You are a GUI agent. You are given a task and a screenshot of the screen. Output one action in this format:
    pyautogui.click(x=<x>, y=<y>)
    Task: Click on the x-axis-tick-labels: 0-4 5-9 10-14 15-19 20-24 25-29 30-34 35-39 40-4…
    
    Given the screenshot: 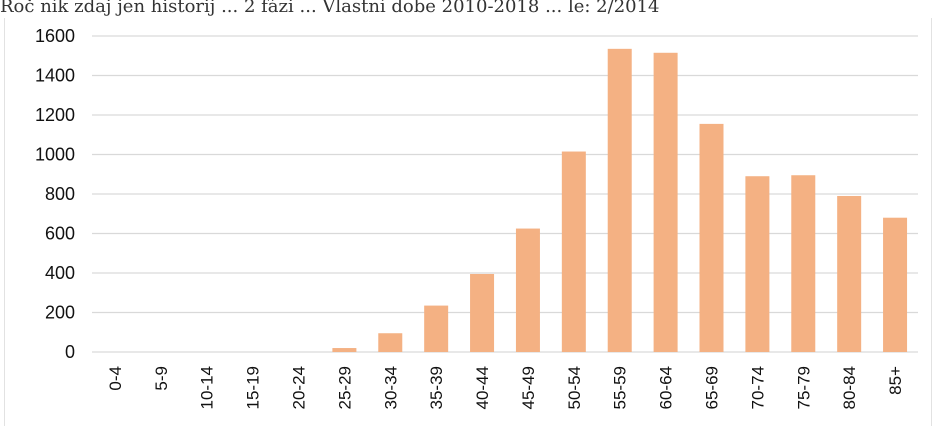 What is the action you would take?
    pyautogui.click(x=505, y=388)
    